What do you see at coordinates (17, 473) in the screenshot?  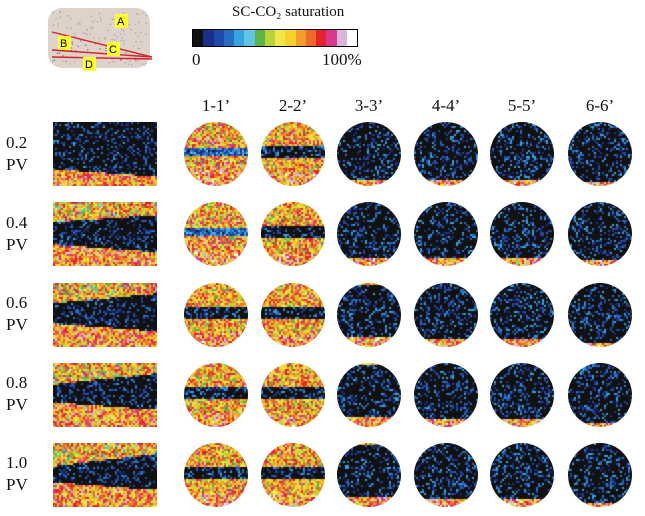 I see `row-label-5: 1.0 PV` at bounding box center [17, 473].